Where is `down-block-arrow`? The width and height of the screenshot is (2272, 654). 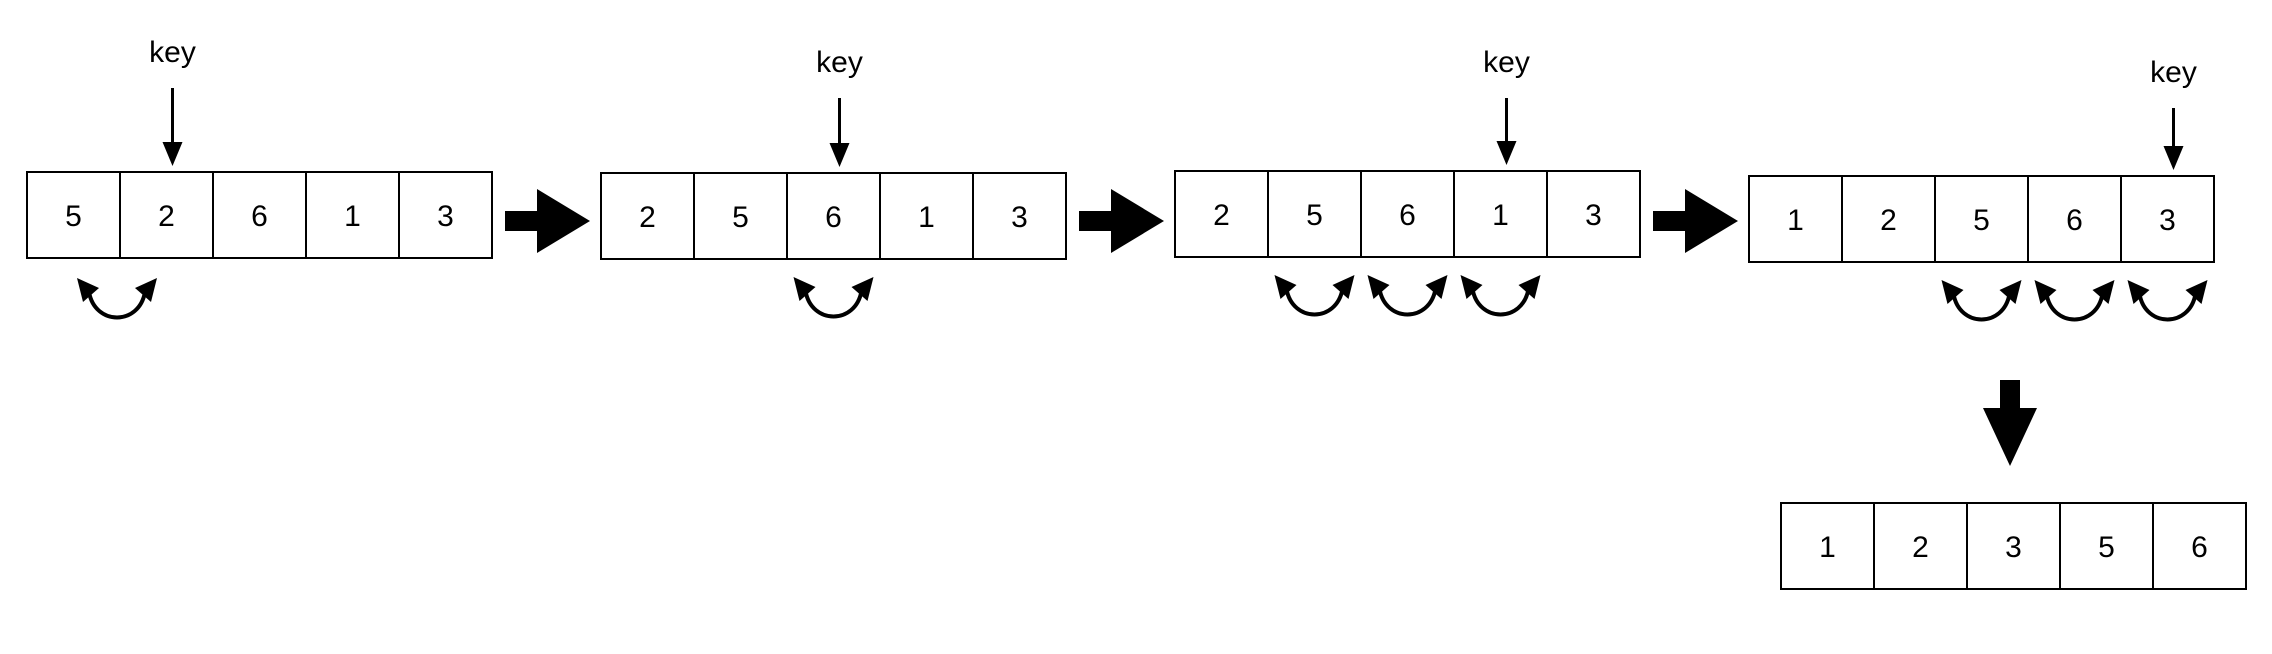 down-block-arrow is located at coordinates (2010, 423).